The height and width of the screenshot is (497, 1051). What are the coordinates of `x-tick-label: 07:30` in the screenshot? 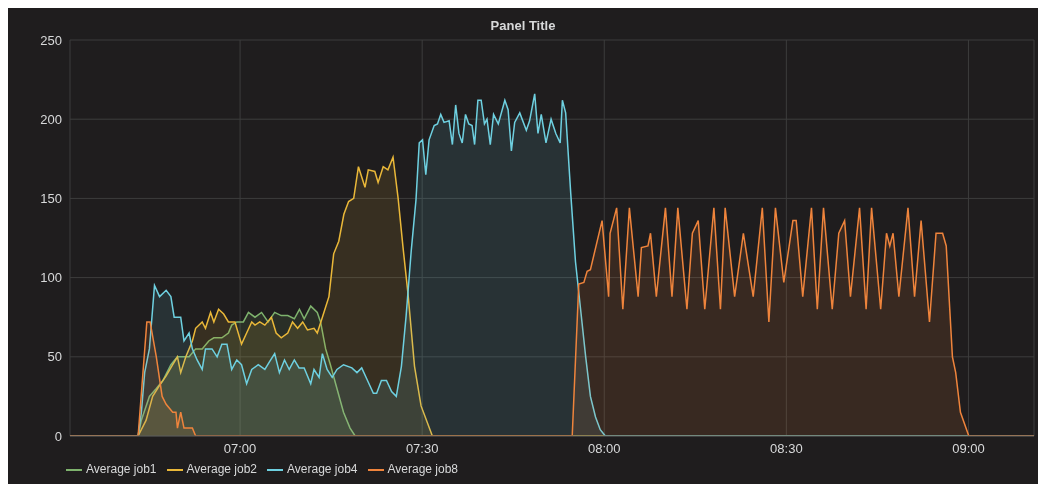 It's located at (422, 449).